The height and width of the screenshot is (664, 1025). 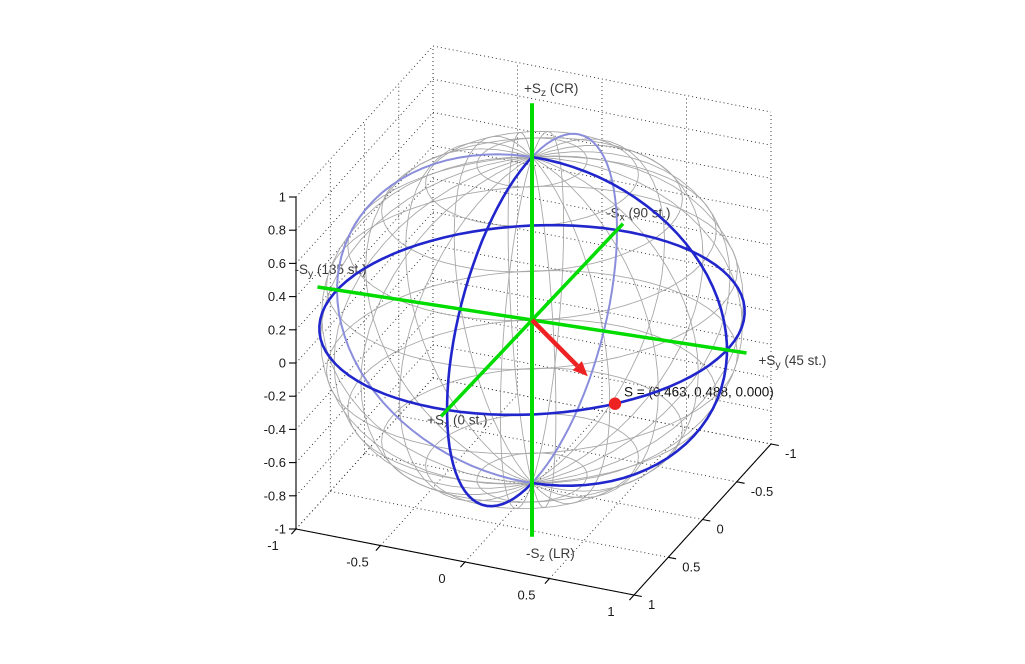 I want to click on axis-label-sz-neg: -Sz (LR), so click(x=550, y=555).